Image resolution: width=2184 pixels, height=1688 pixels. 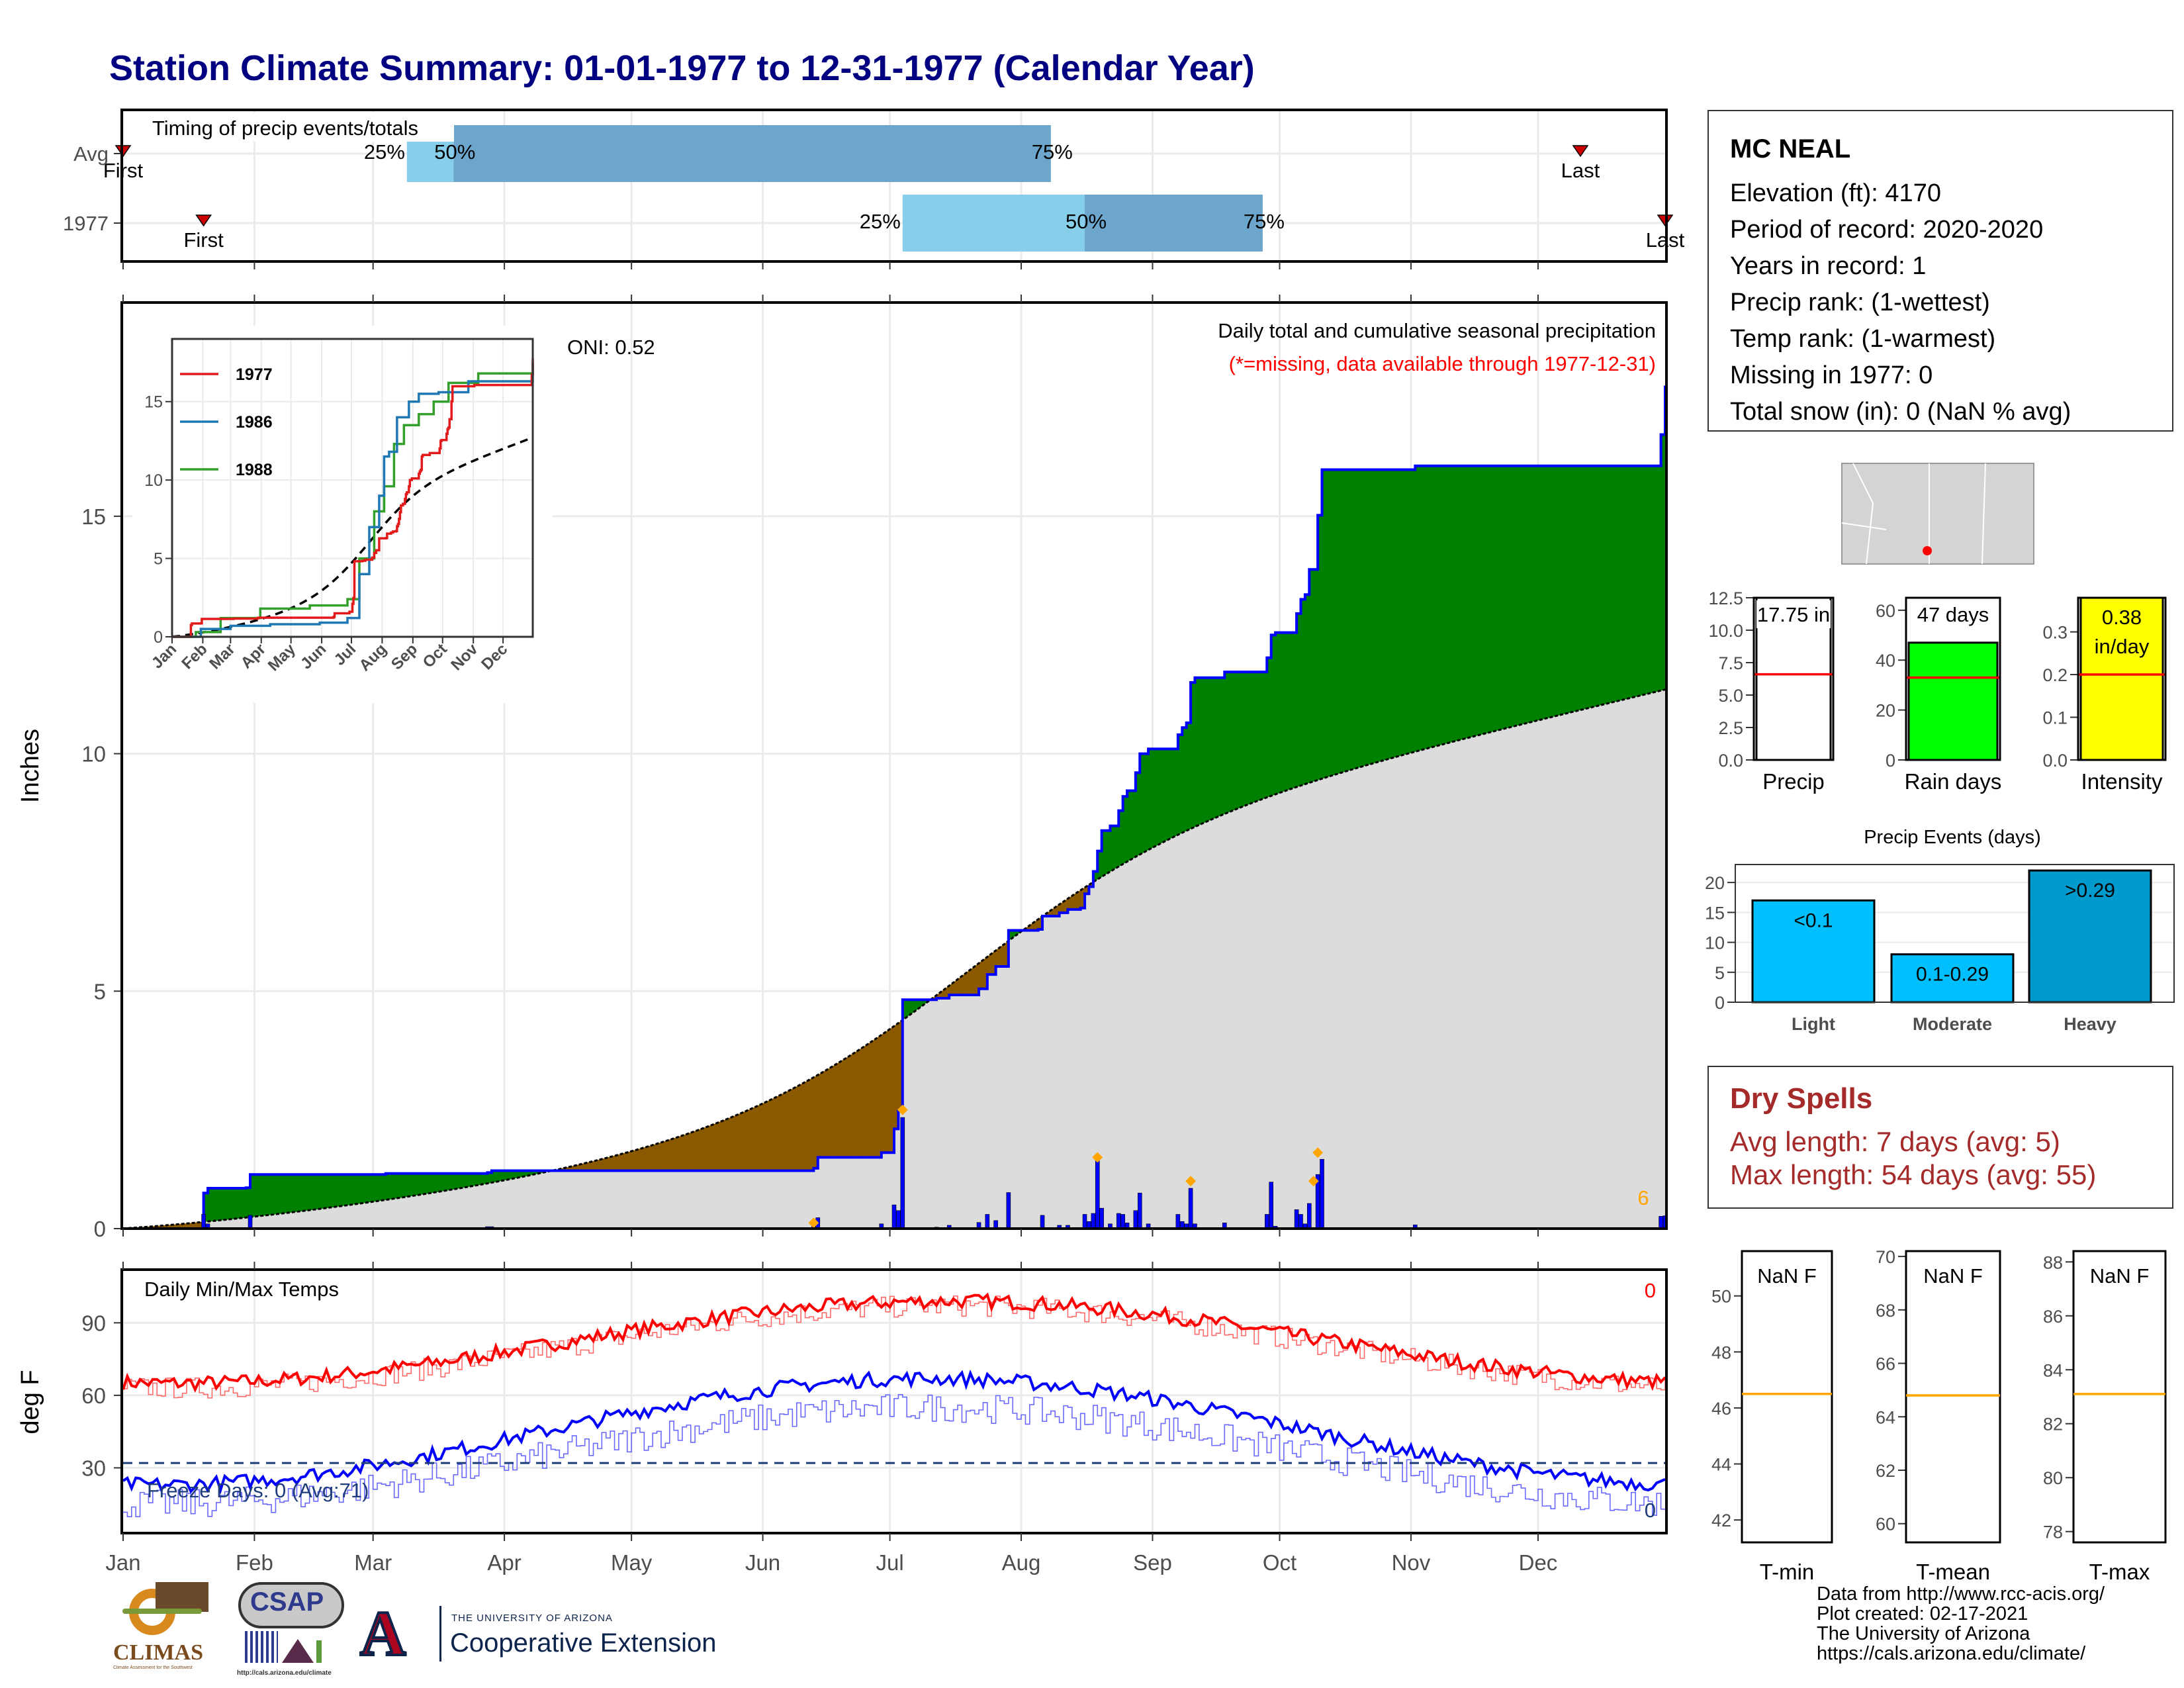 I want to click on csap-logo: CSAP http://cals.arizona.edu/climate, so click(x=291, y=1628).